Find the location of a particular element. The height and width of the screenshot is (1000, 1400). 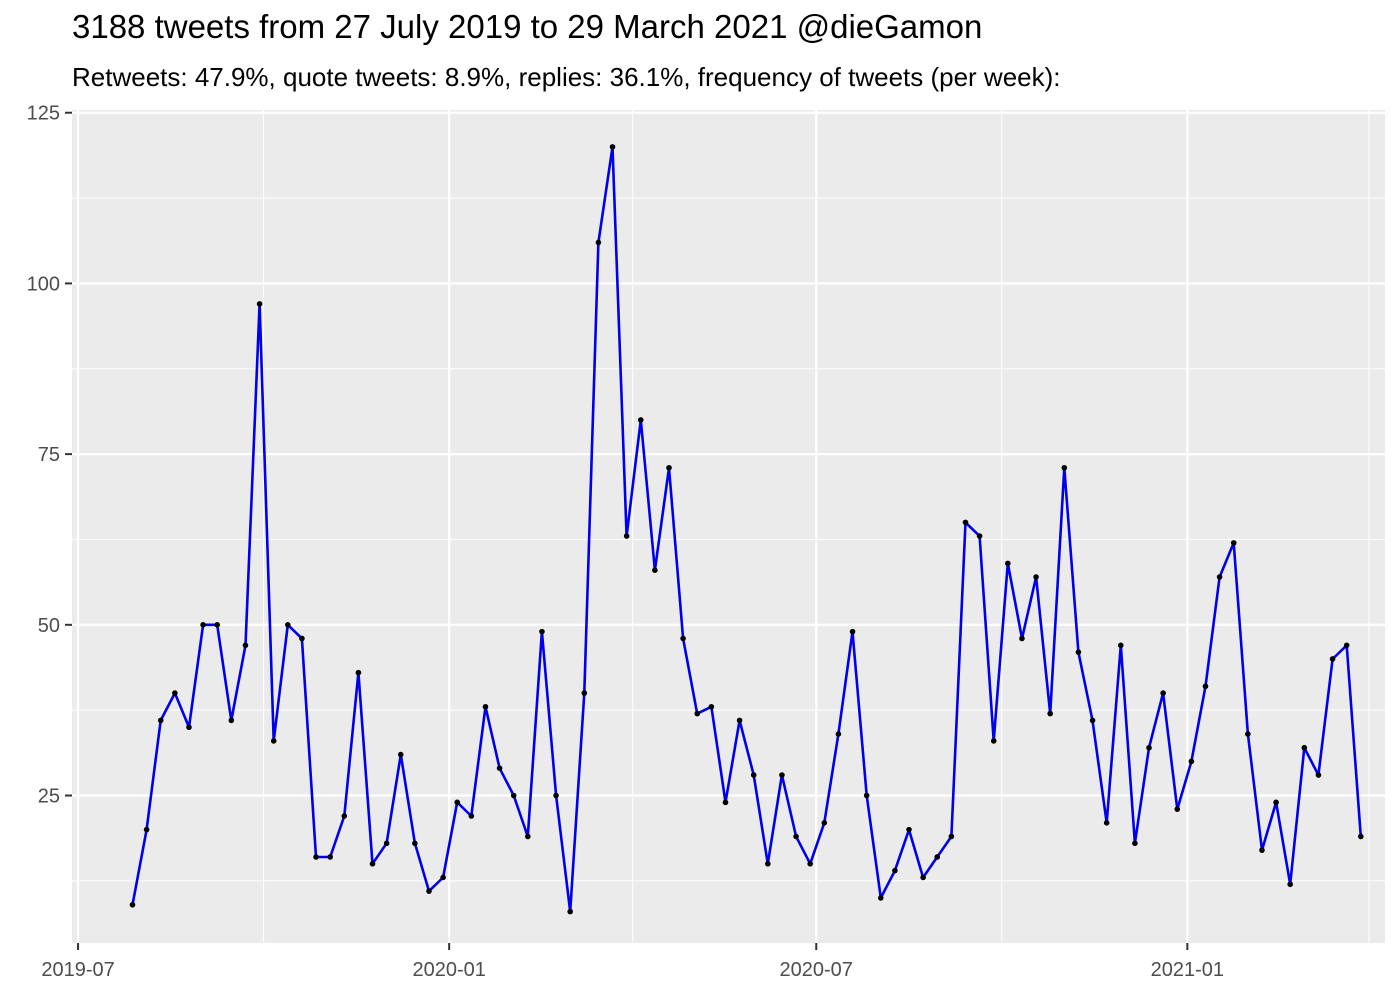

y-tick-label: 100 is located at coordinates (43, 284).